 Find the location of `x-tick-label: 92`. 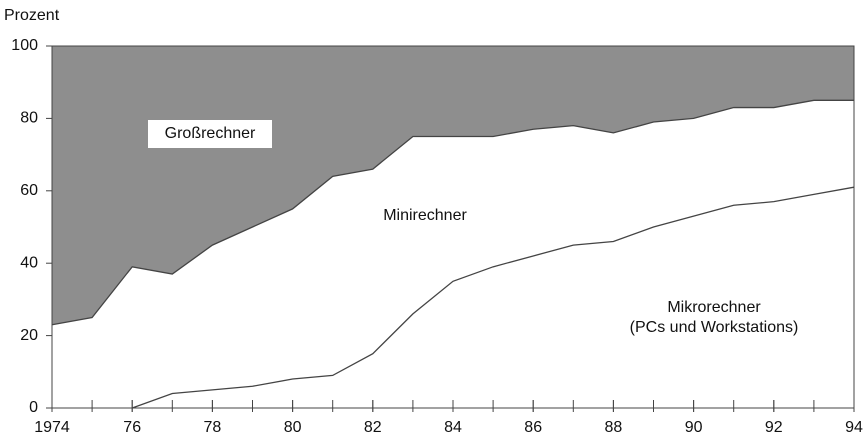

x-tick-label: 92 is located at coordinates (774, 427).